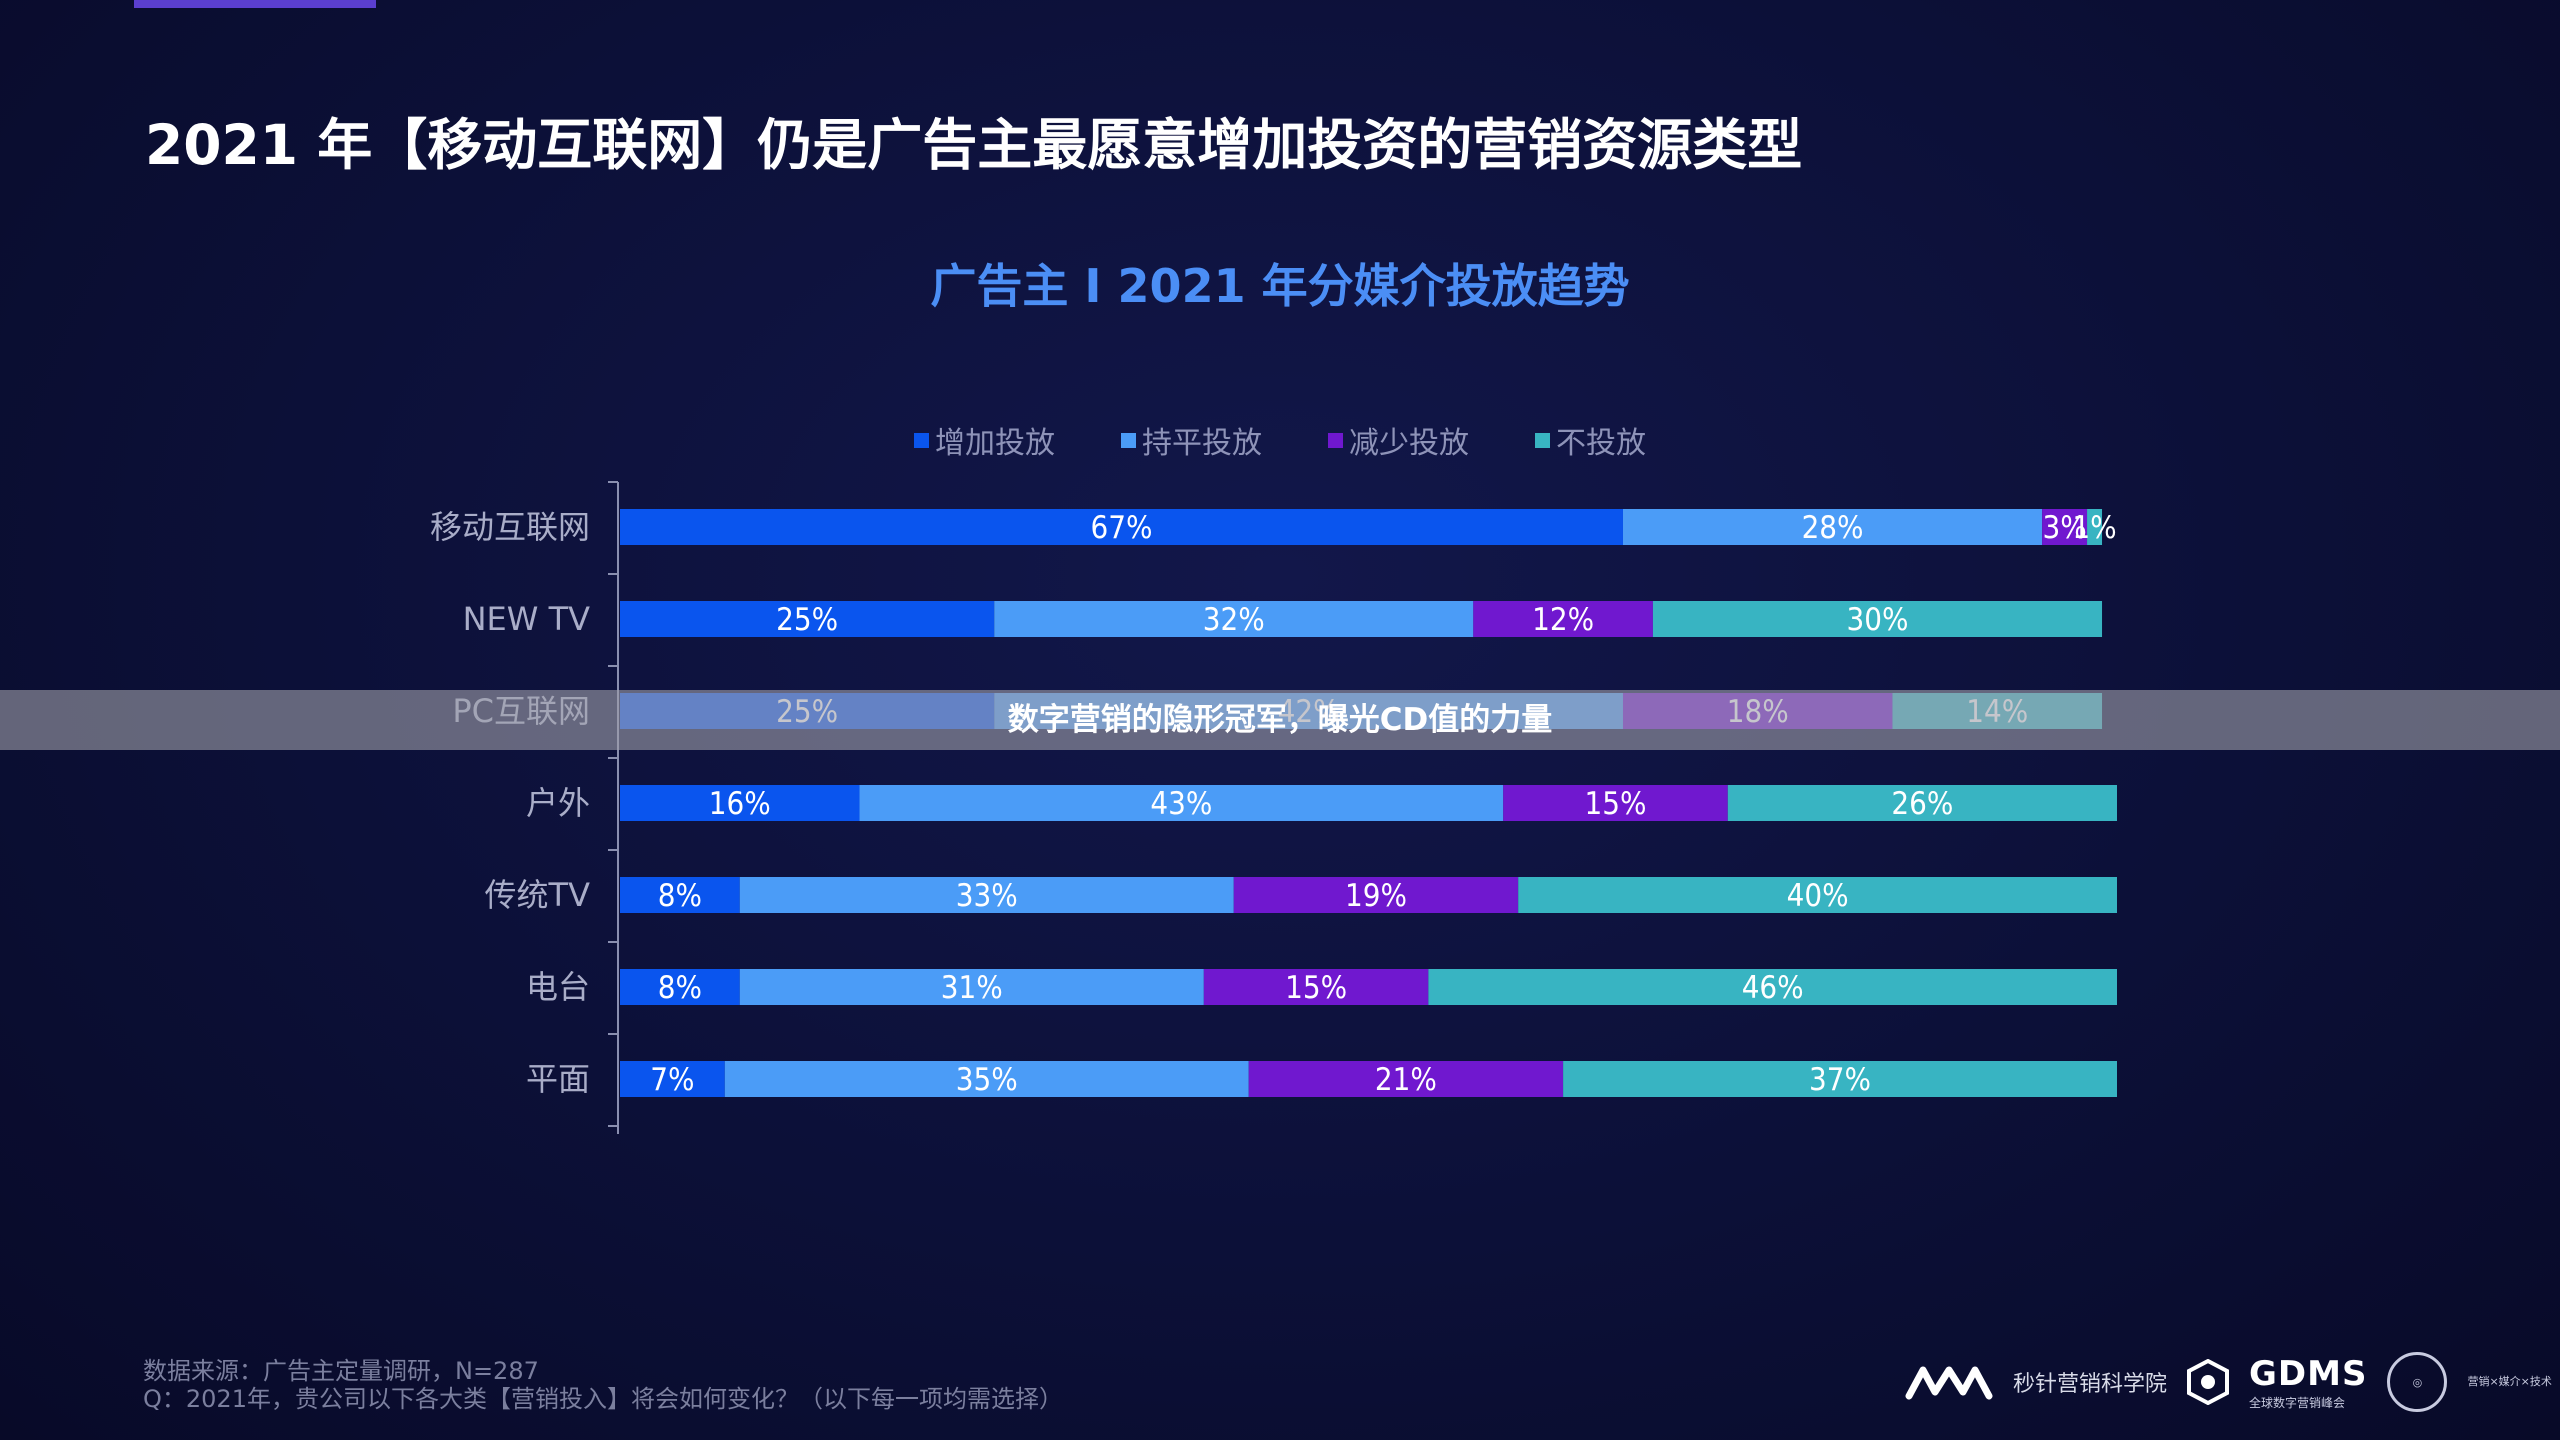 Image resolution: width=2560 pixels, height=1440 pixels. Describe the element at coordinates (527, 619) in the screenshot. I see `category-label: NEW TV` at that location.